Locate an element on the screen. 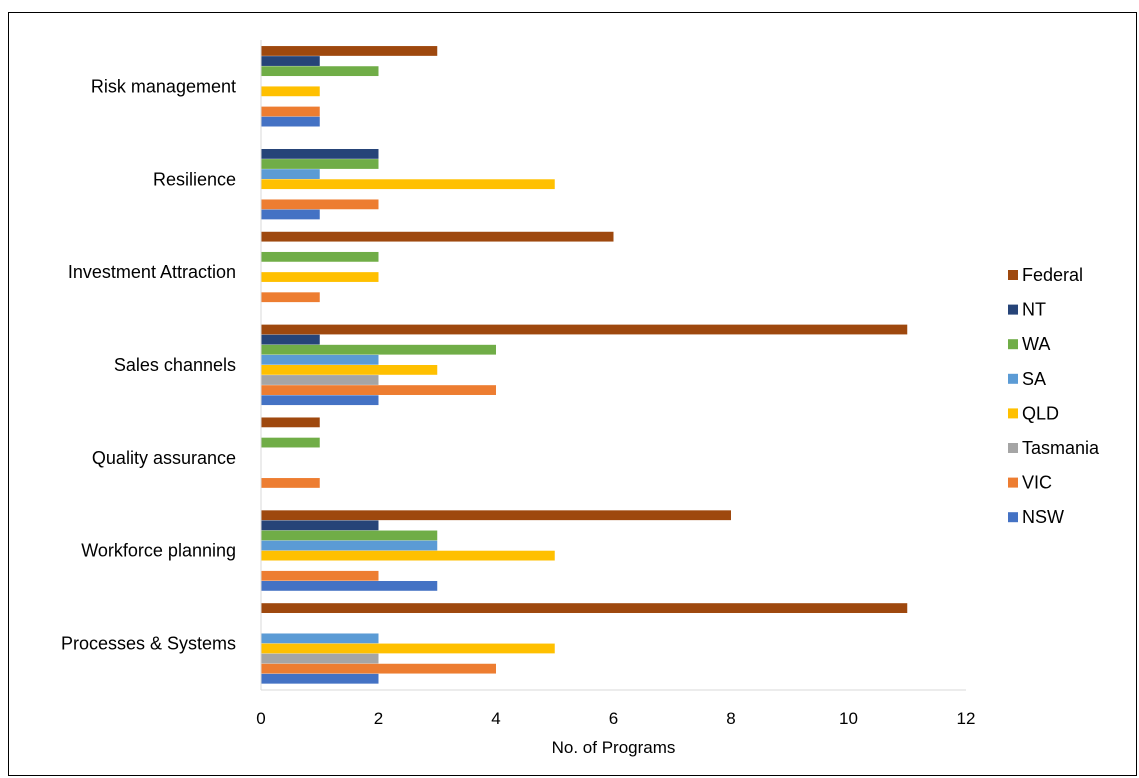 This screenshot has width=1139, height=778. bar-quality-assurance-federal is located at coordinates (290, 422).